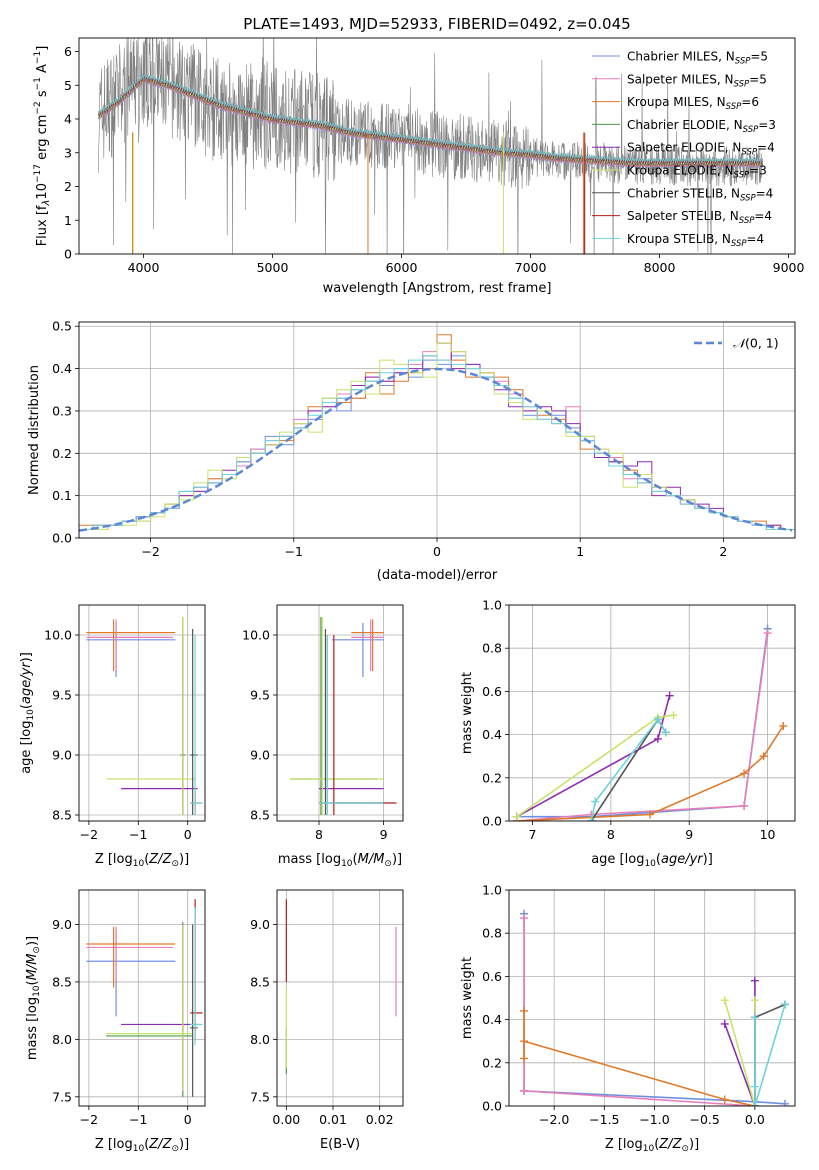 This screenshot has width=819, height=1170. I want to click on normal-curve, so click(436, 449).